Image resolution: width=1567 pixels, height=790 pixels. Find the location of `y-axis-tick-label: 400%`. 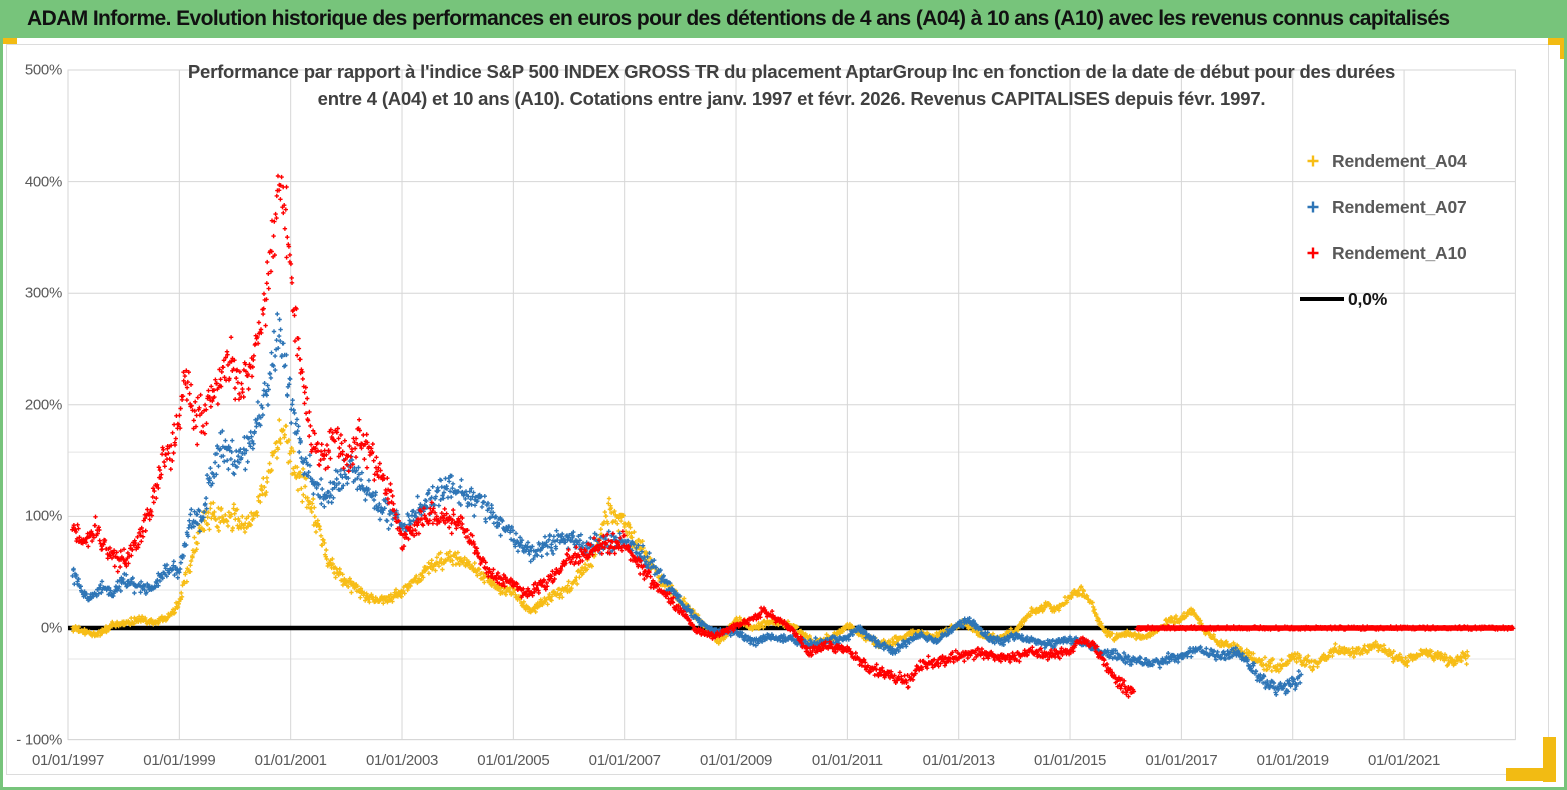

y-axis-tick-label: 400% is located at coordinates (43, 182).